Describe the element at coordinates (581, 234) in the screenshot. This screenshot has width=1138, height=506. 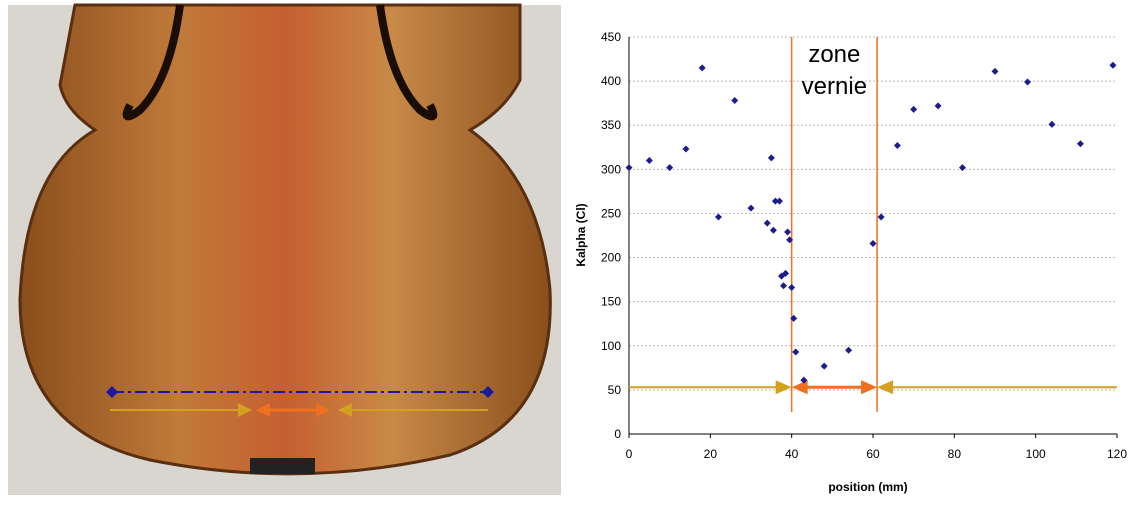
I see `y-axis-label: Kalpha (Cl)` at that location.